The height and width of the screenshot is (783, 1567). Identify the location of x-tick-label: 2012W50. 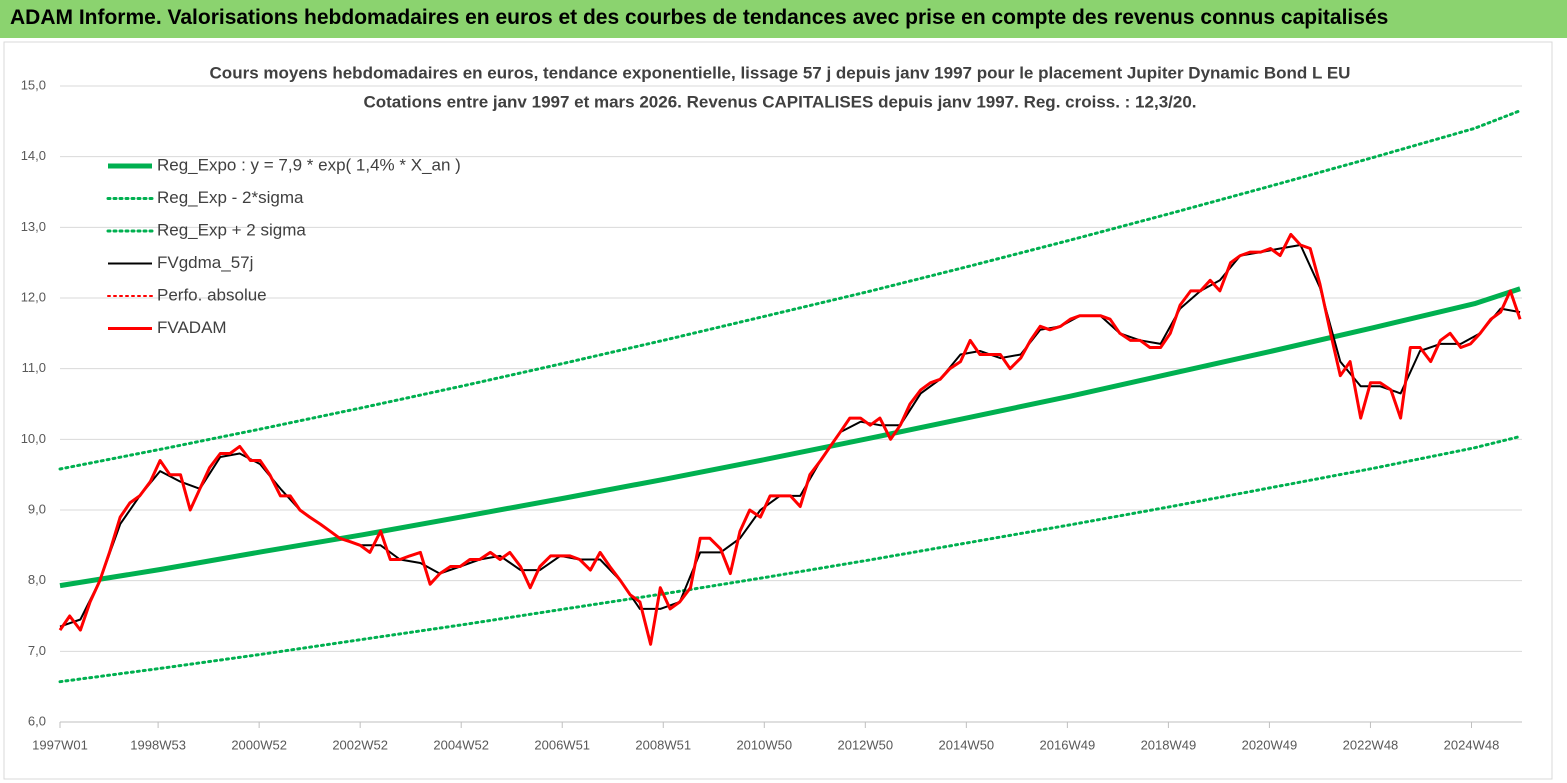
(865, 744).